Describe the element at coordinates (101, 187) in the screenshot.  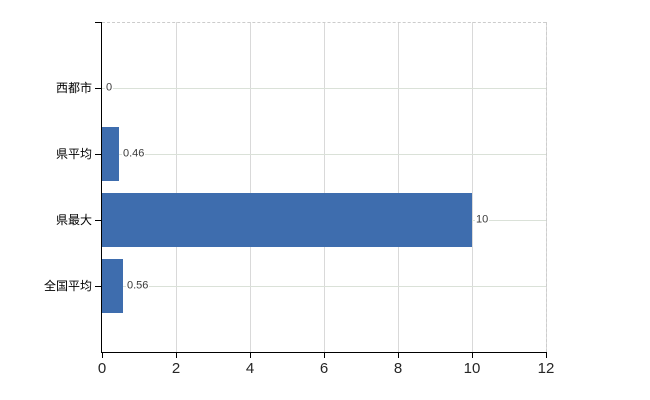
I see `y-axis-line` at that location.